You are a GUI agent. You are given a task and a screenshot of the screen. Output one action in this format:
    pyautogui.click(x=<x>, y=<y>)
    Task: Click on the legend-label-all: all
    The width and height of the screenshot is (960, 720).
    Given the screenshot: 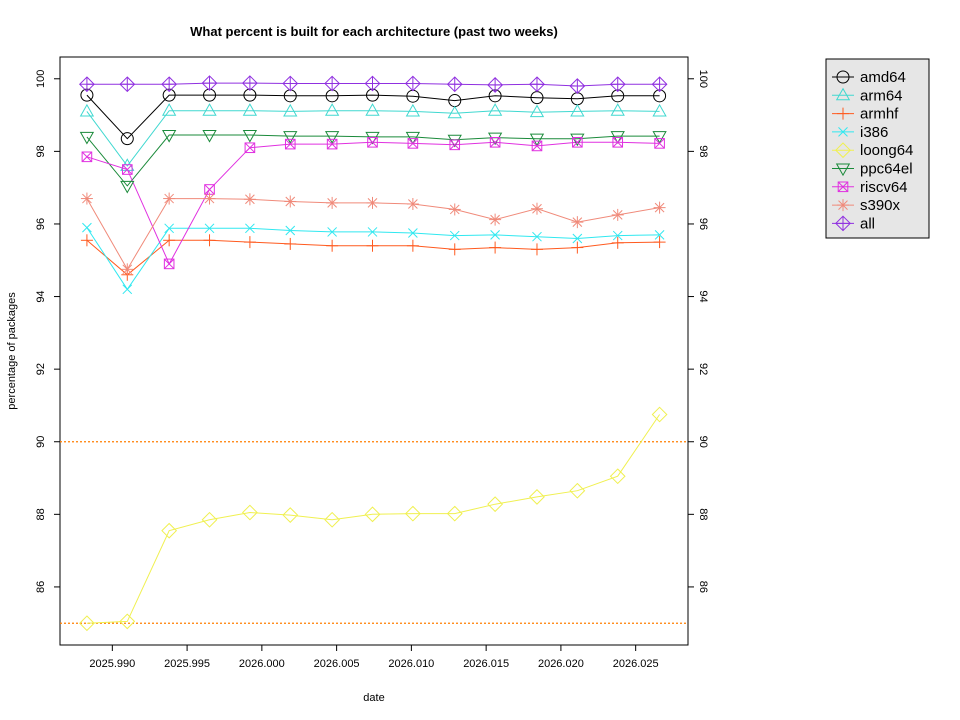 What is the action you would take?
    pyautogui.click(x=867, y=223)
    